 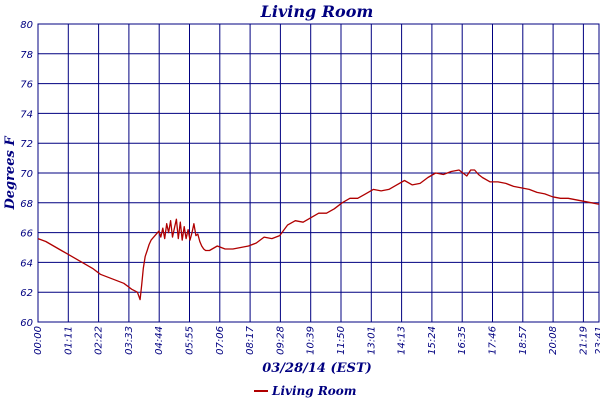 I want to click on x-tick-label: 08:17, so click(x=250, y=339).